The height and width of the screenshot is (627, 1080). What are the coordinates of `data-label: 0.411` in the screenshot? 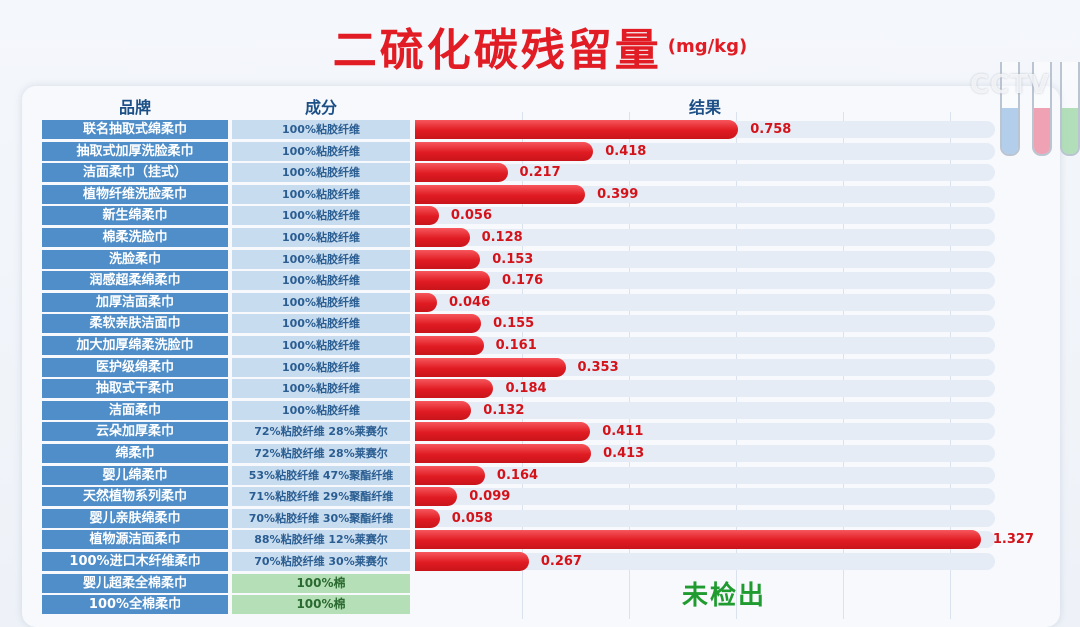 It's located at (623, 431).